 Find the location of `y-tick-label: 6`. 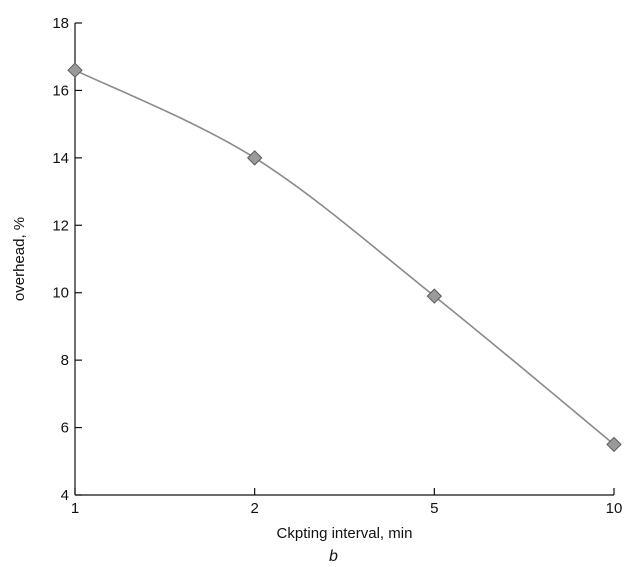

y-tick-label: 6 is located at coordinates (65, 428).